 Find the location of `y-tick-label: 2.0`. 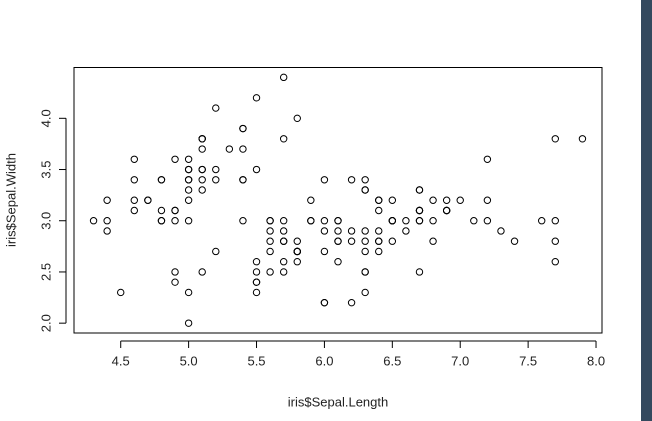

y-tick-label: 2.0 is located at coordinates (45, 323).